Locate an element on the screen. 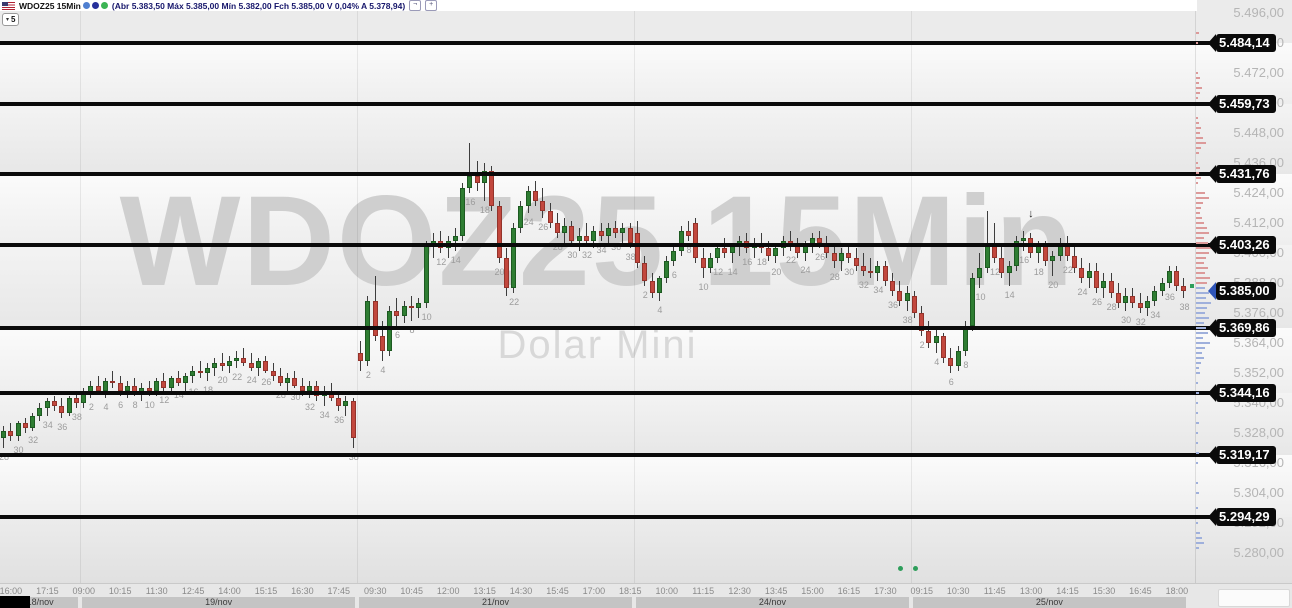 Image resolution: width=1292 pixels, height=608 pixels. indicator-dot-navy is located at coordinates (95, 5).